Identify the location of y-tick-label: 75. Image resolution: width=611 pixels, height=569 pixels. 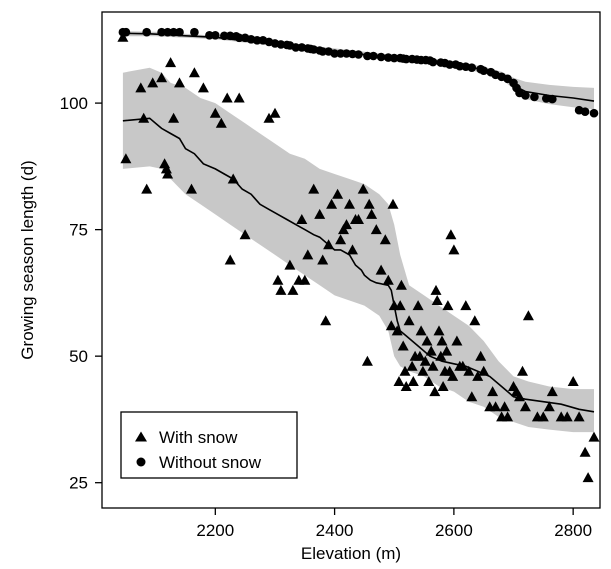
(78, 230).